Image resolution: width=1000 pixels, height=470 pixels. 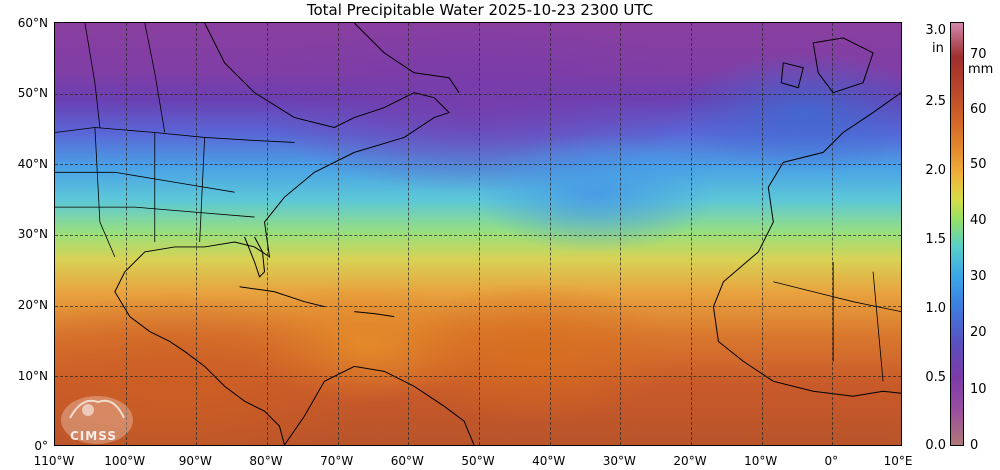 I want to click on cimss-logo-text: CIMSS, so click(x=93, y=436).